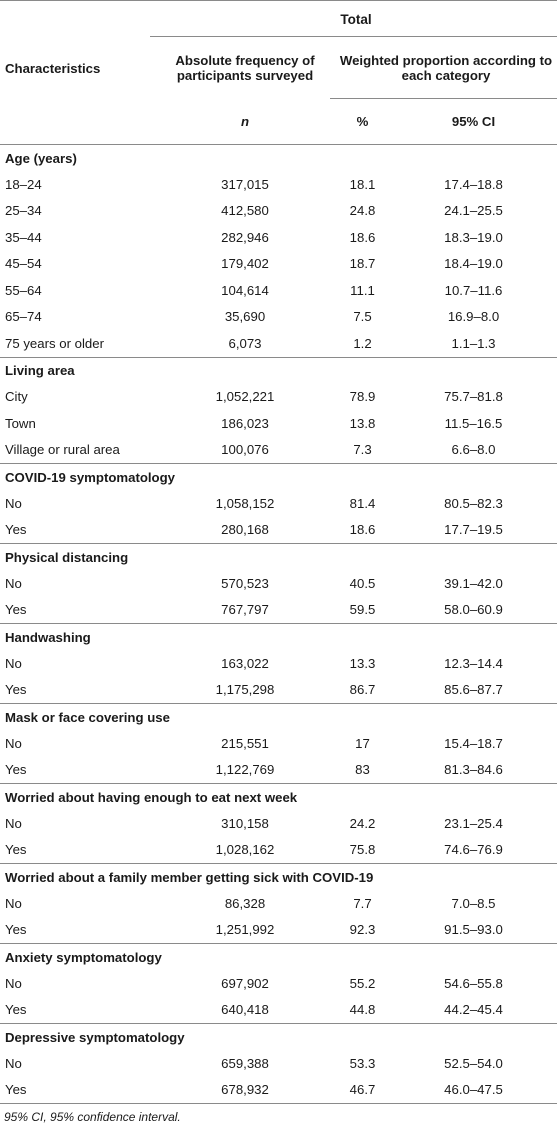  What do you see at coordinates (473, 237) in the screenshot?
I see `row-ci: 18.3–19.0` at bounding box center [473, 237].